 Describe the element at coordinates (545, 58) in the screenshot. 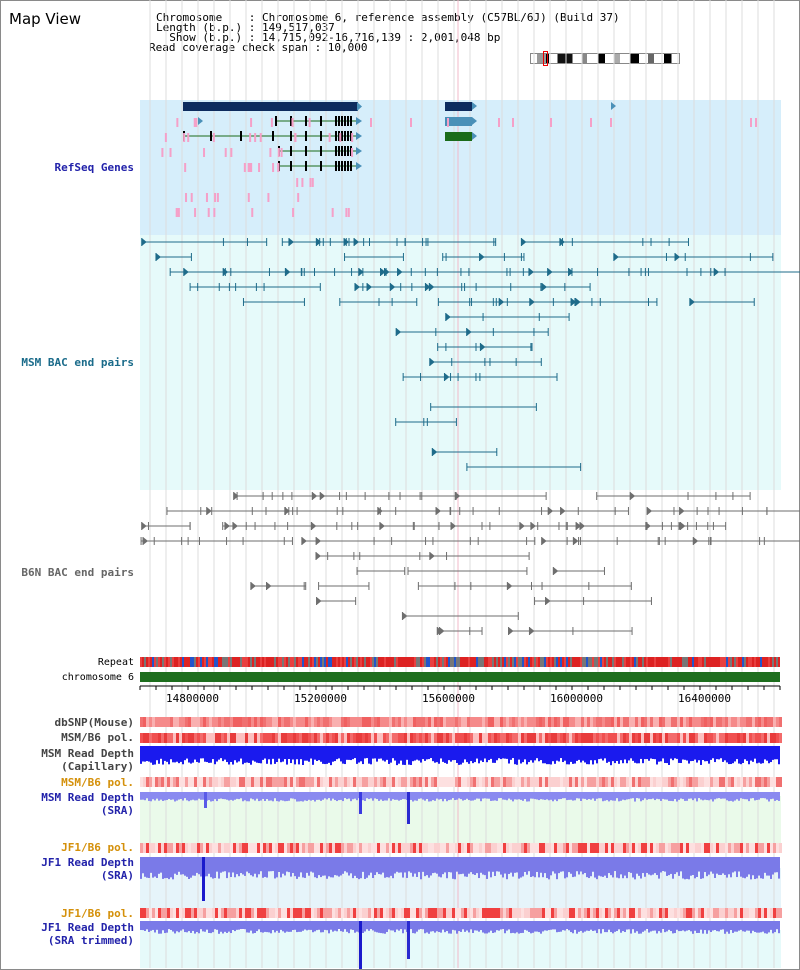

I see `ideogram-position-marker` at that location.